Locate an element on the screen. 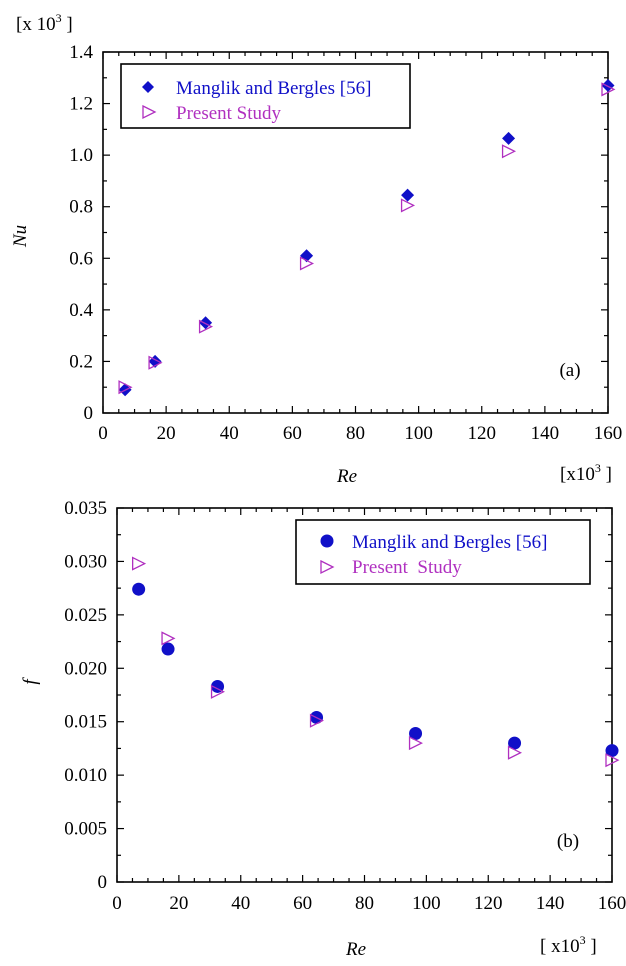 Image resolution: width=626 pixels, height=966 pixels. y-tick-label: 1.2 is located at coordinates (81, 104).